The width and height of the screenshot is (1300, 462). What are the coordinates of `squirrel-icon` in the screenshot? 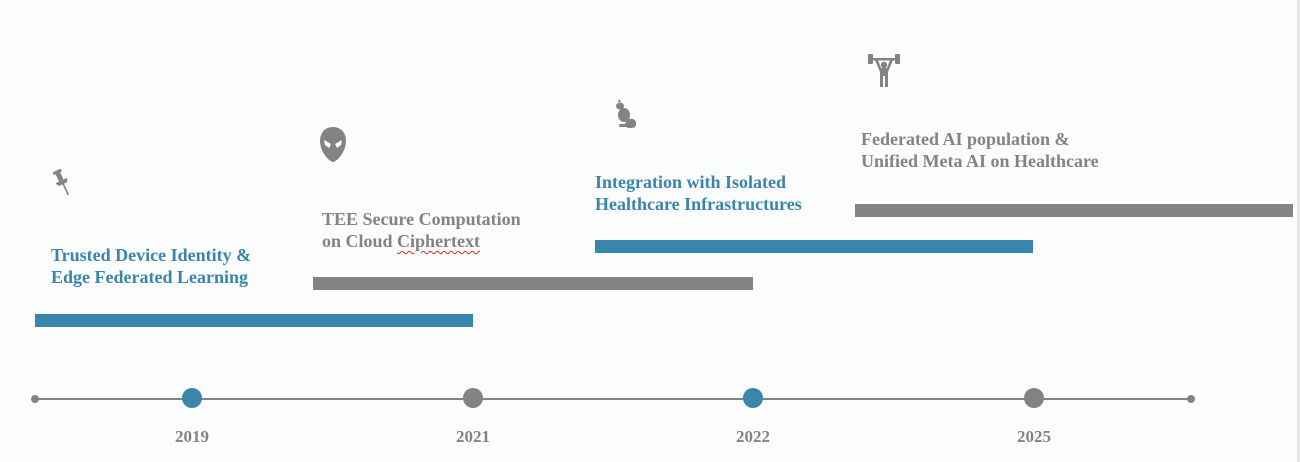 It's located at (626, 114).